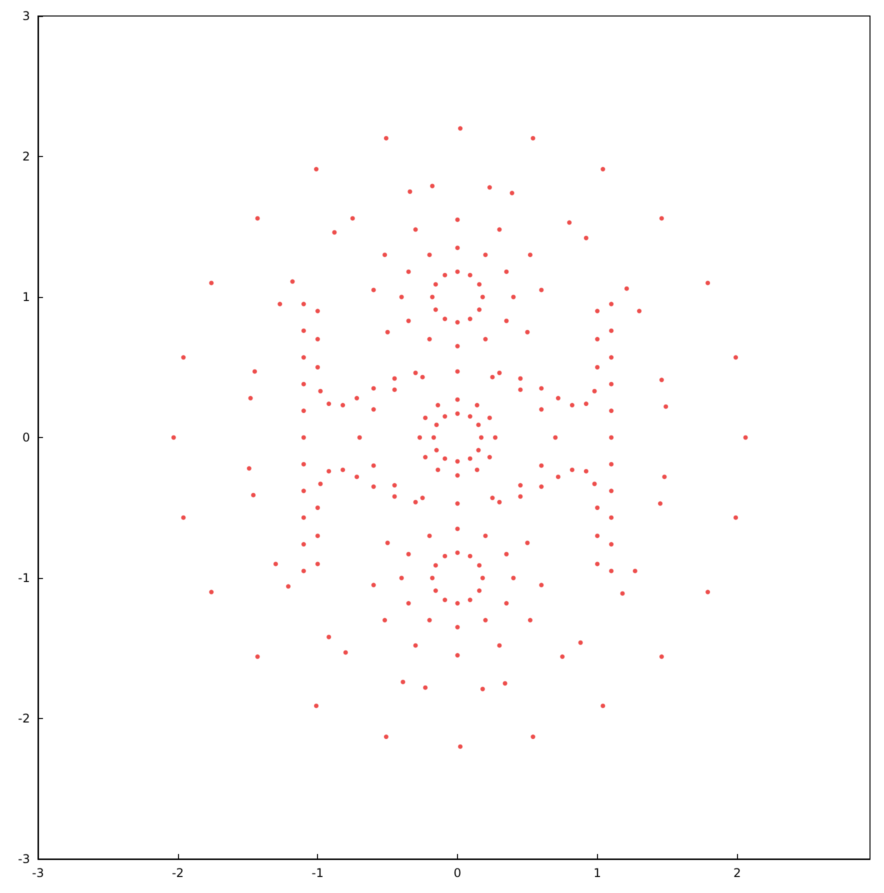 The width and height of the screenshot is (884, 893). I want to click on y-tick-label: -1, so click(24, 578).